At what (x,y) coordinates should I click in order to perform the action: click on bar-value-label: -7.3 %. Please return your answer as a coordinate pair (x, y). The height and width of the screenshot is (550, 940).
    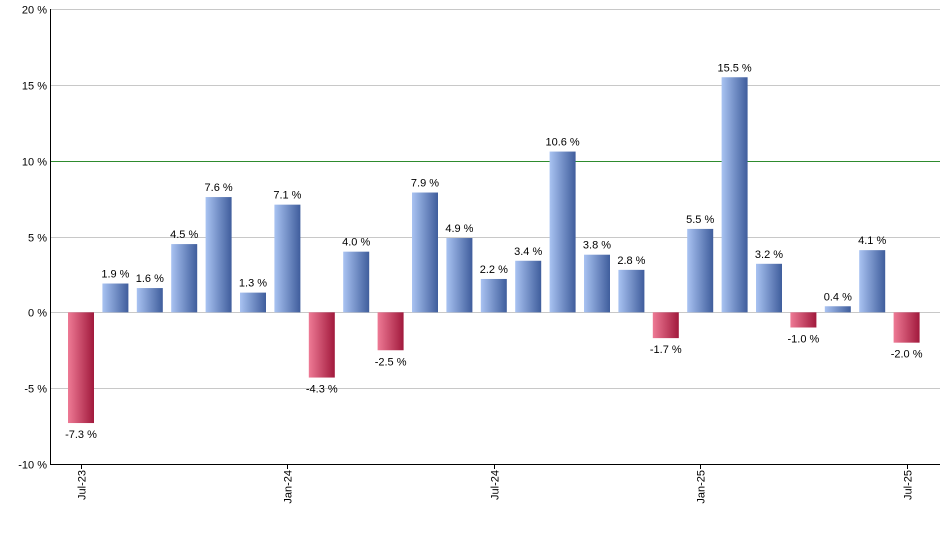
    Looking at the image, I should click on (81, 435).